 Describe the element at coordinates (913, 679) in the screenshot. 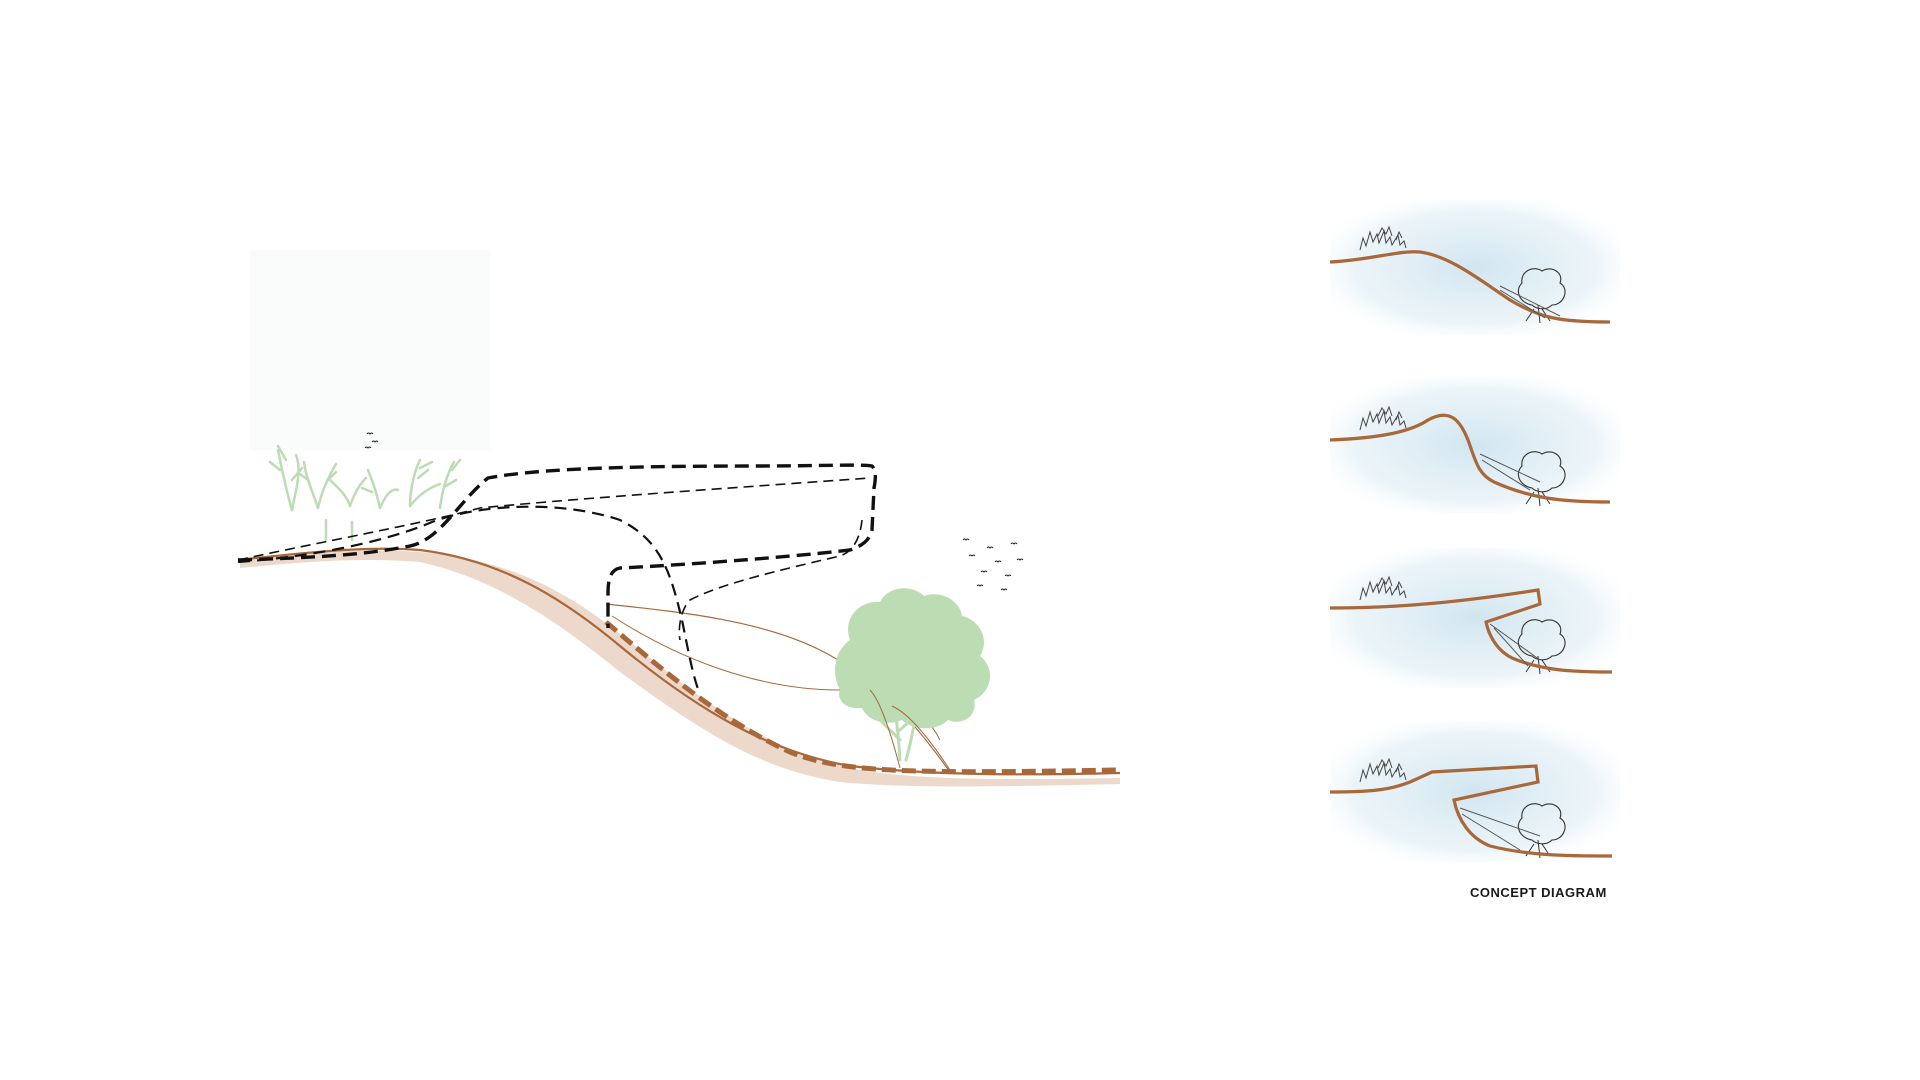

I see `tree-icon` at that location.